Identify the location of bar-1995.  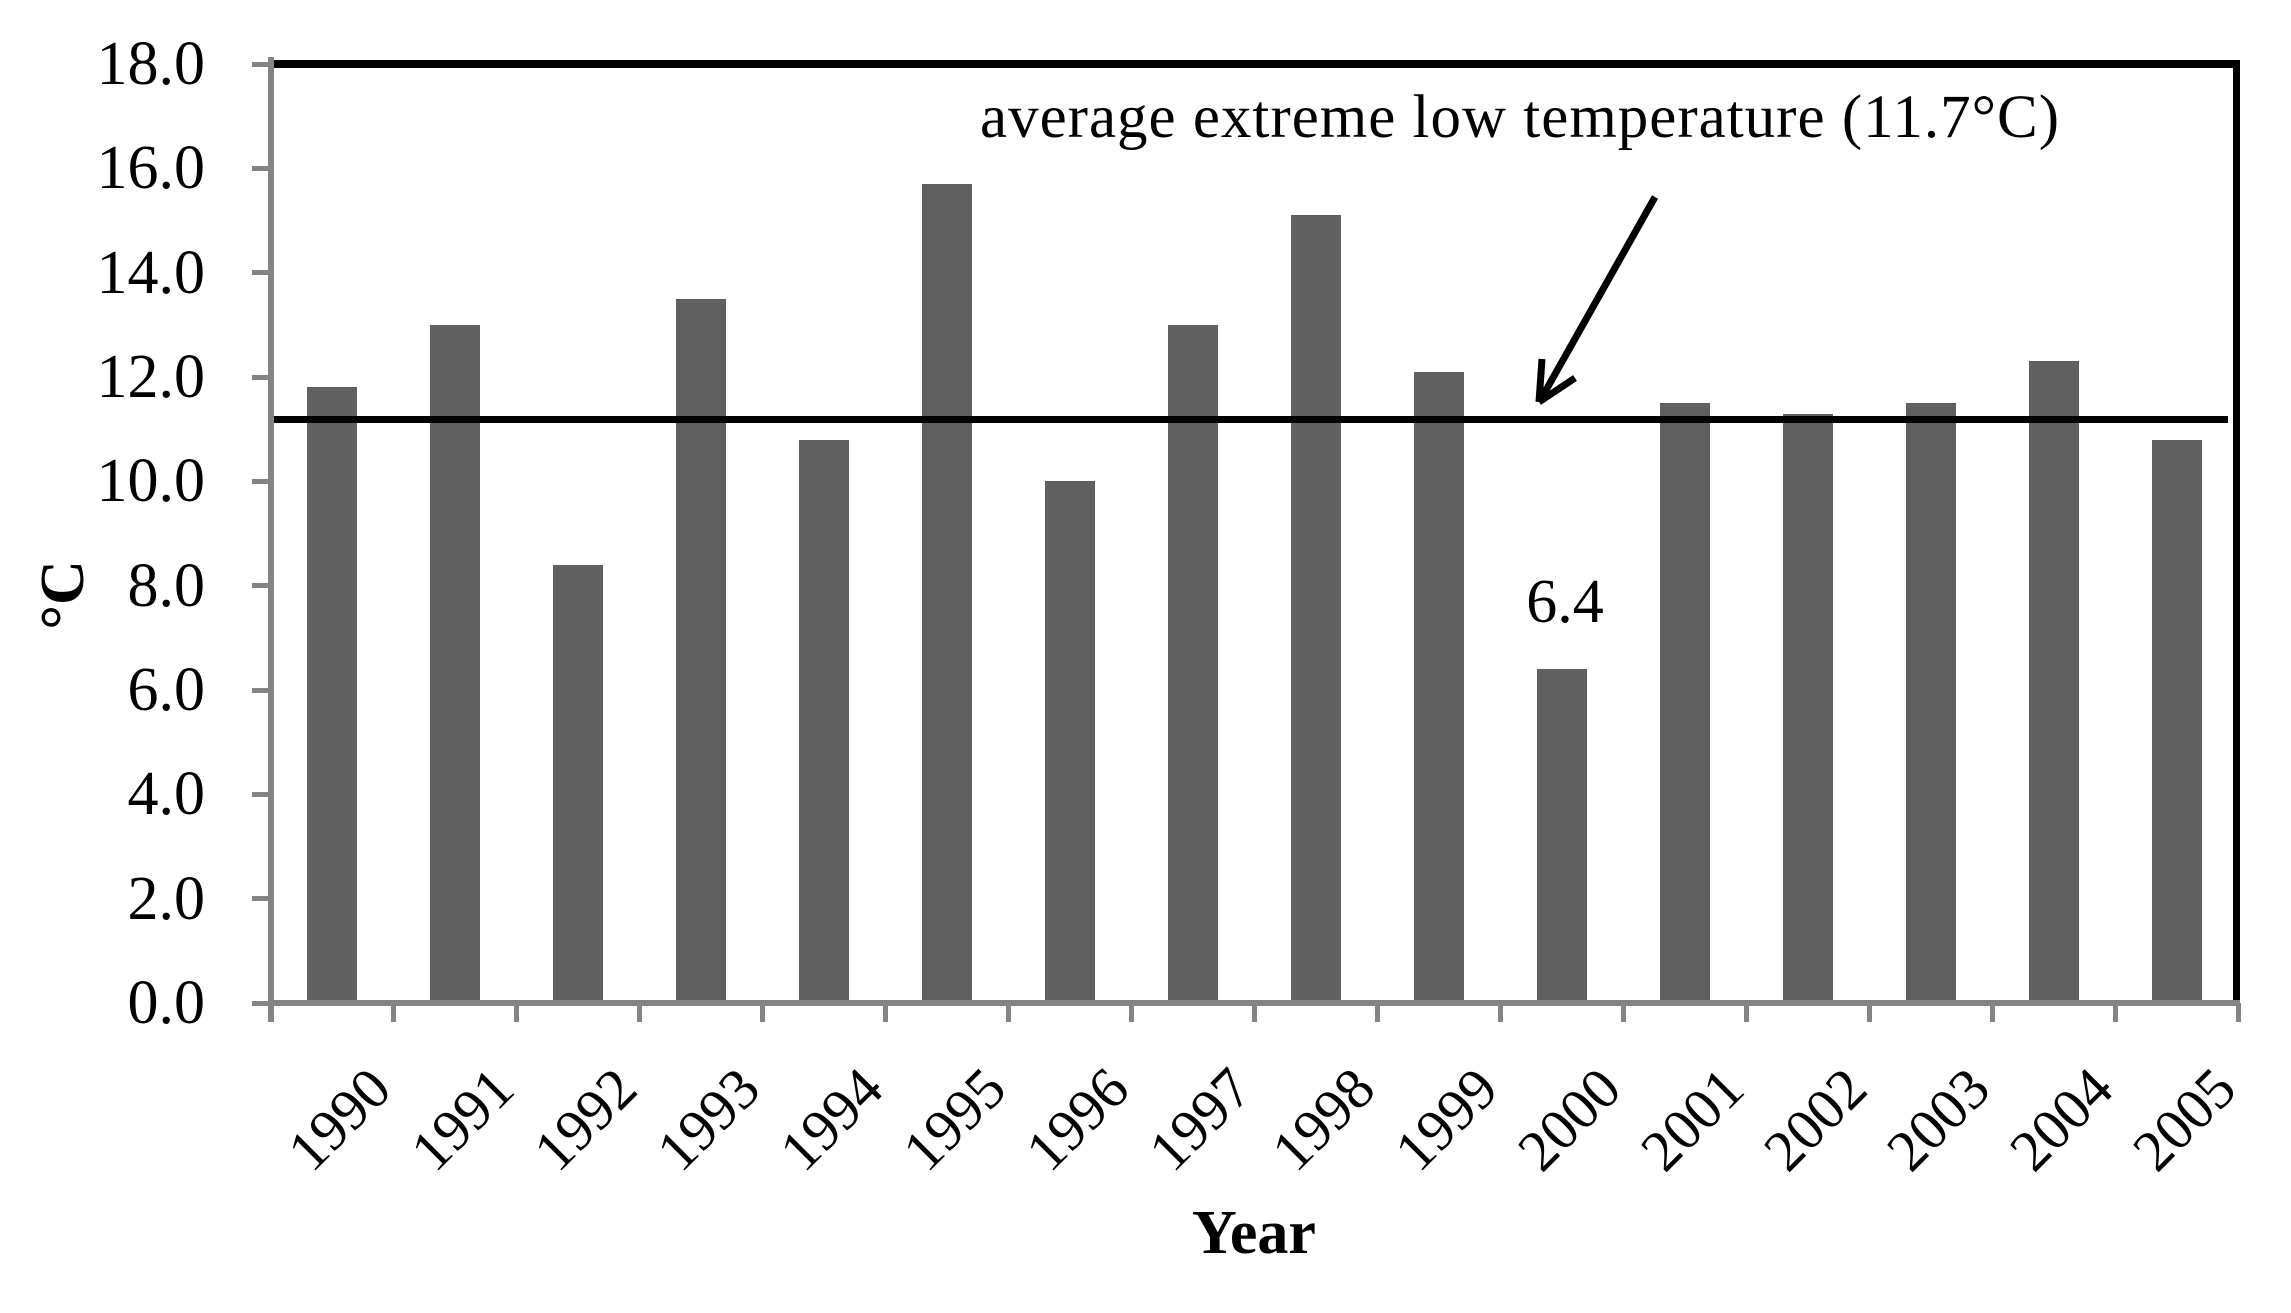
(947, 593).